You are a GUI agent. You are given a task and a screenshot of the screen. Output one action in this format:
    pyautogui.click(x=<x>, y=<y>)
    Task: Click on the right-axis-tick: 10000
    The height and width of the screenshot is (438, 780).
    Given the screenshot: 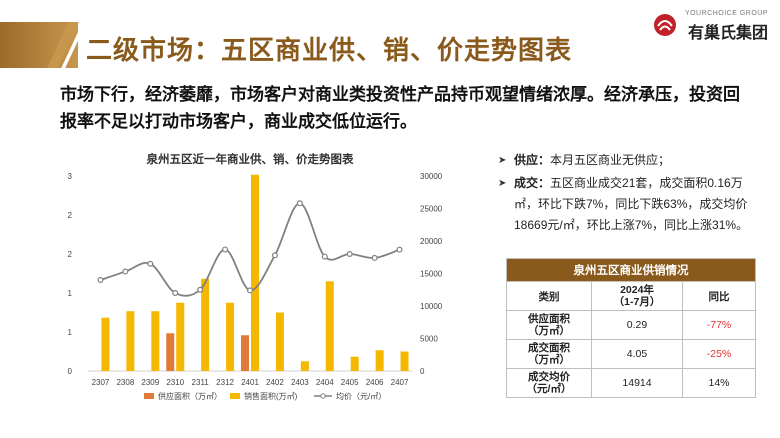 What is the action you would take?
    pyautogui.click(x=431, y=306)
    